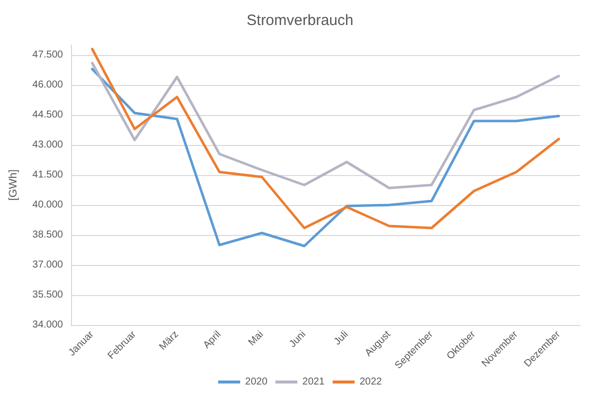 The height and width of the screenshot is (400, 600). What do you see at coordinates (14, 185) in the screenshot?
I see `y-axis-title: [GWh]` at bounding box center [14, 185].